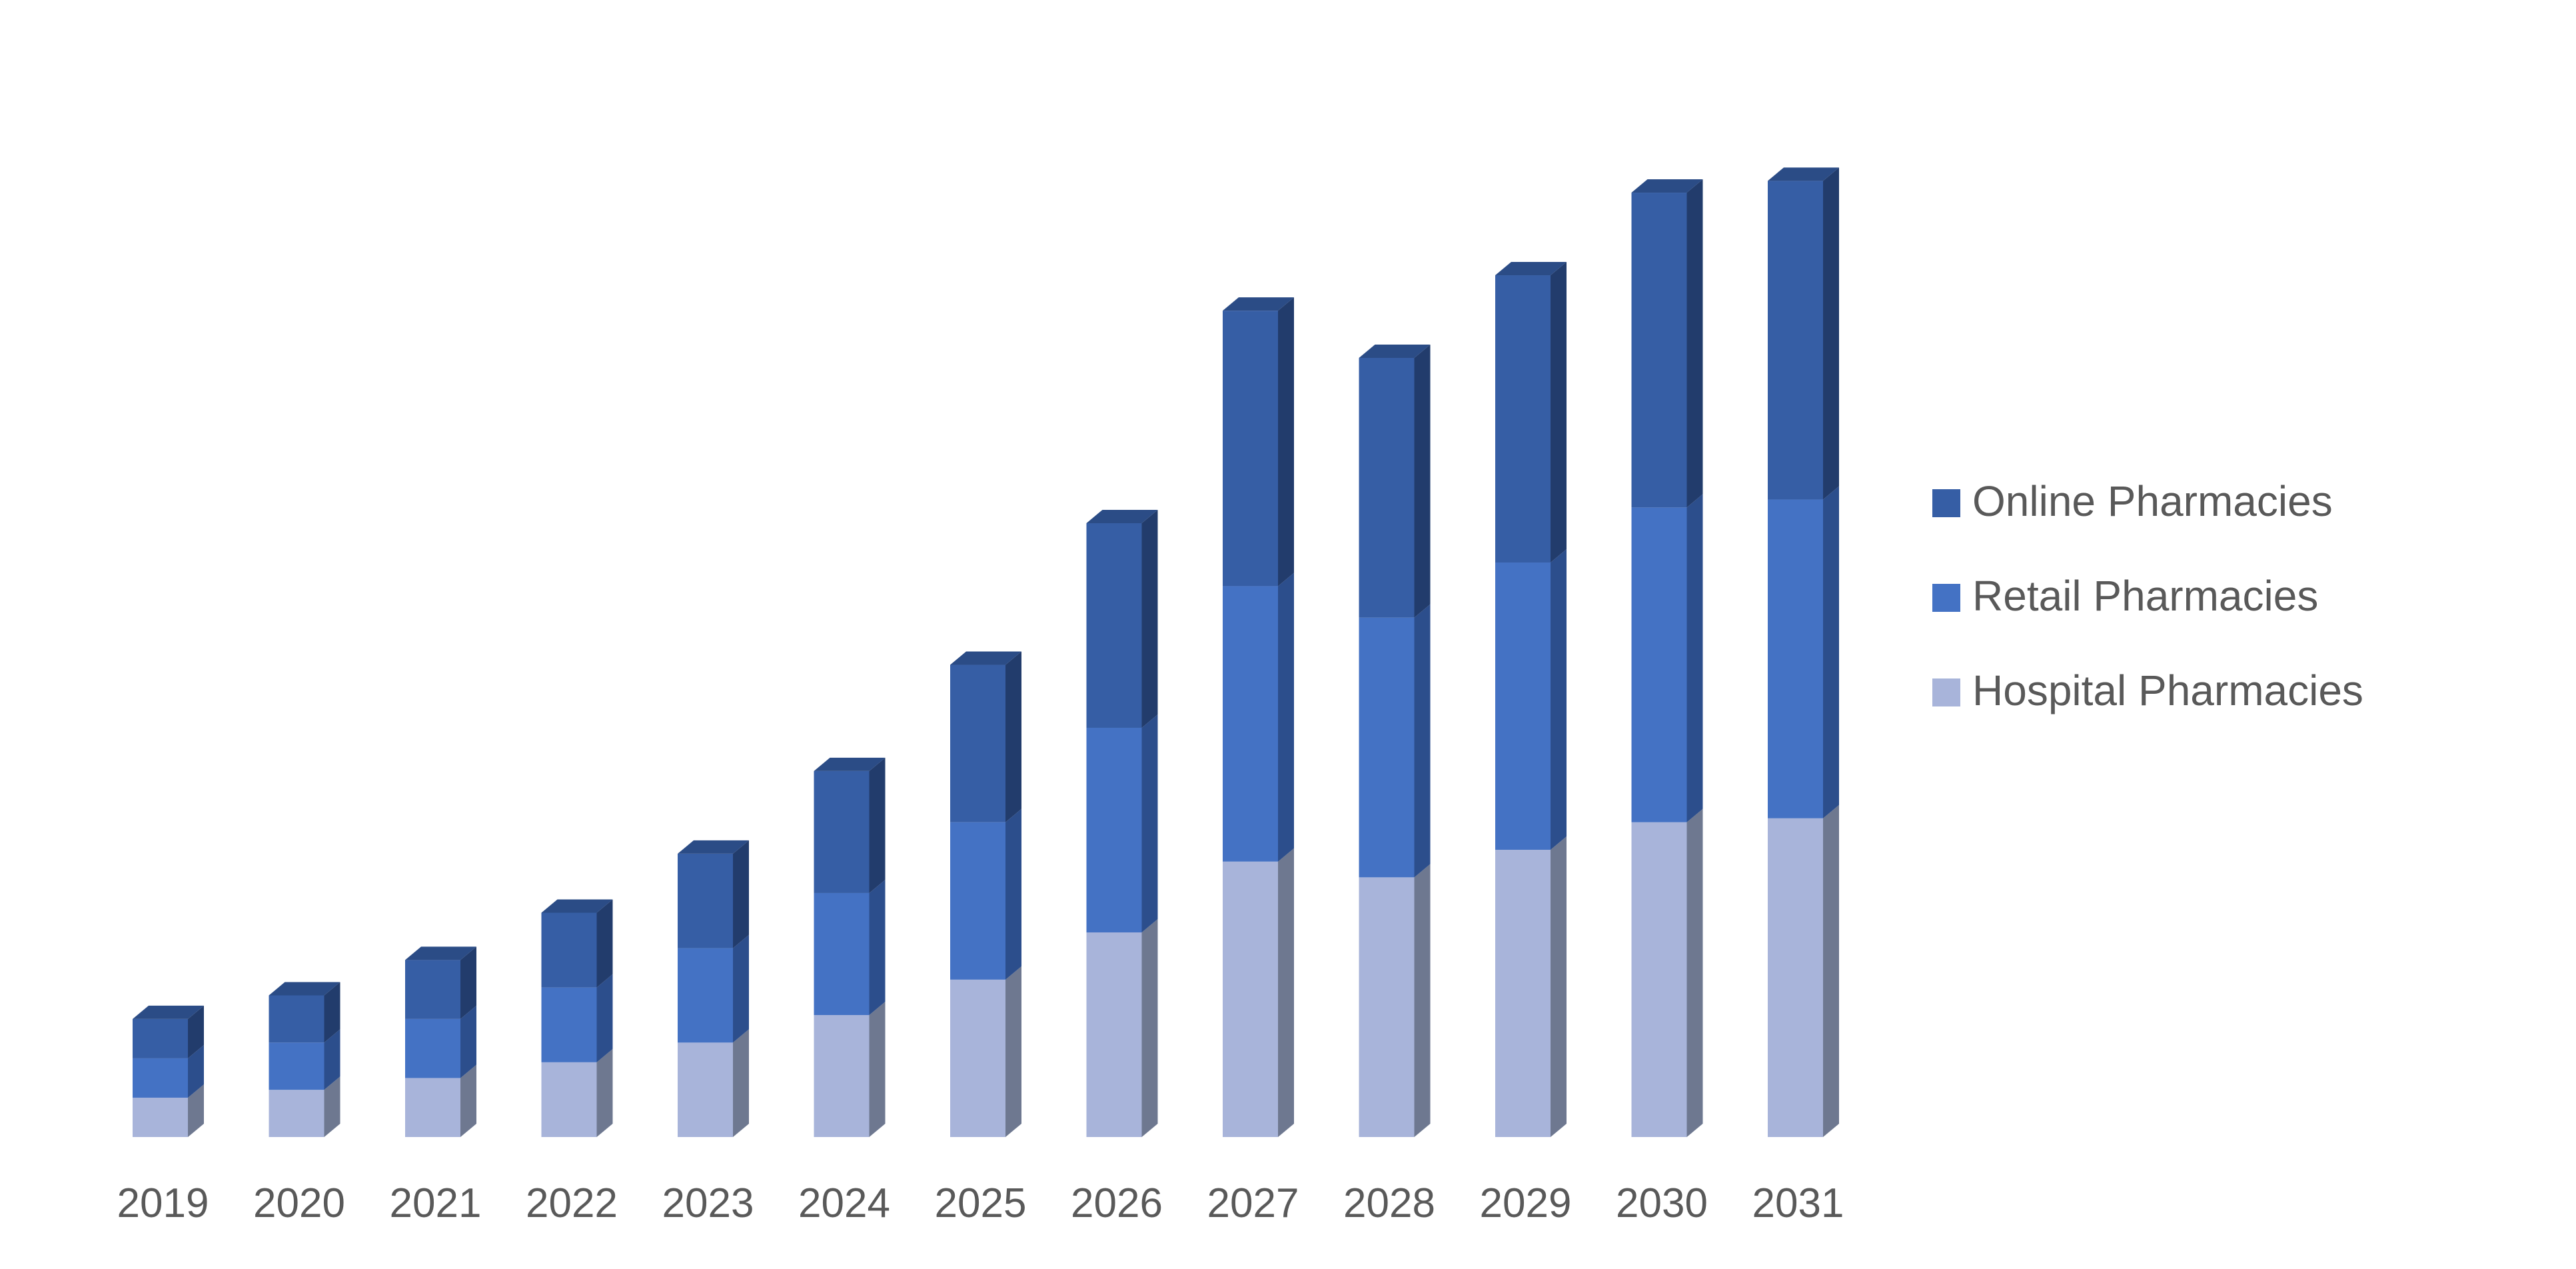  Describe the element at coordinates (1122, 516) in the screenshot. I see `bar-online-pharmacies-2026-top` at that location.